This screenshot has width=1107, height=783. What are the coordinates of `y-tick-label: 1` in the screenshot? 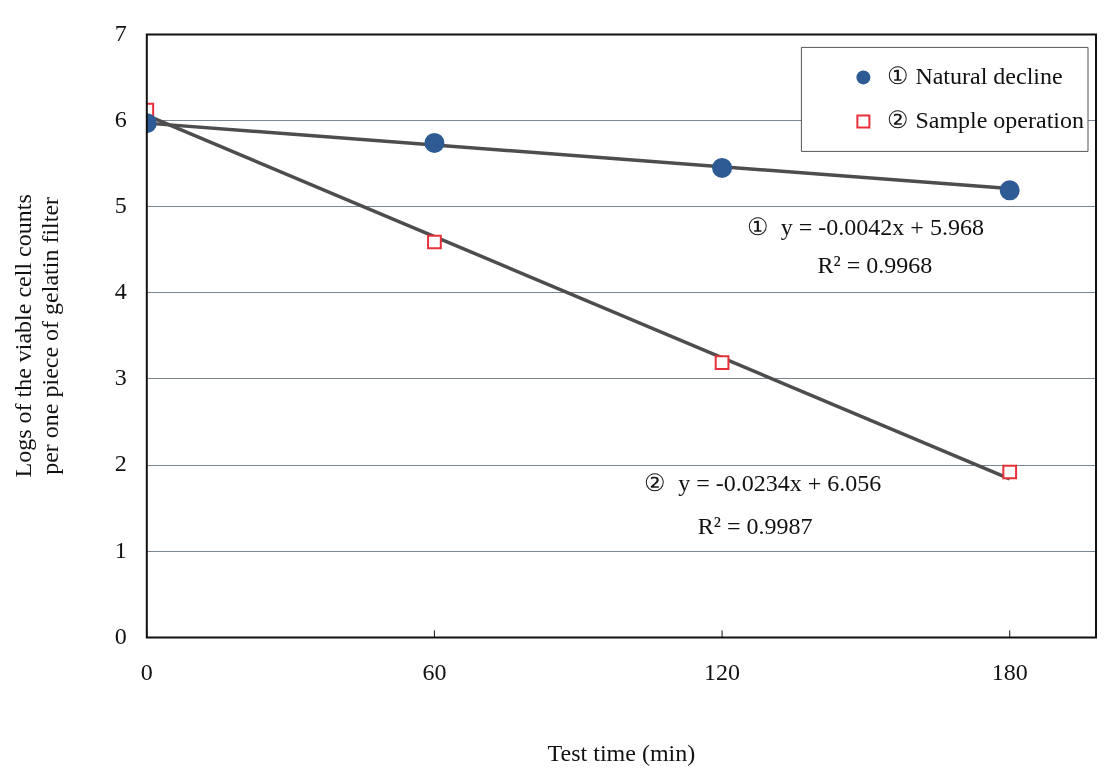 It's located at (120, 549).